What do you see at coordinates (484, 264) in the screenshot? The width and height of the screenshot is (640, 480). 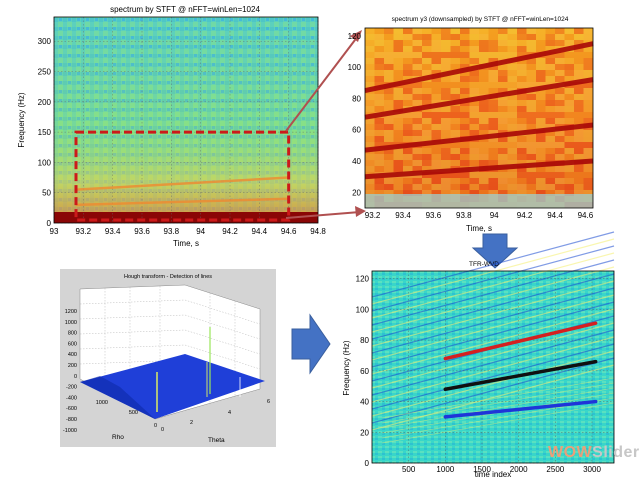 I see `chart-title: TFR-WVD` at bounding box center [484, 264].